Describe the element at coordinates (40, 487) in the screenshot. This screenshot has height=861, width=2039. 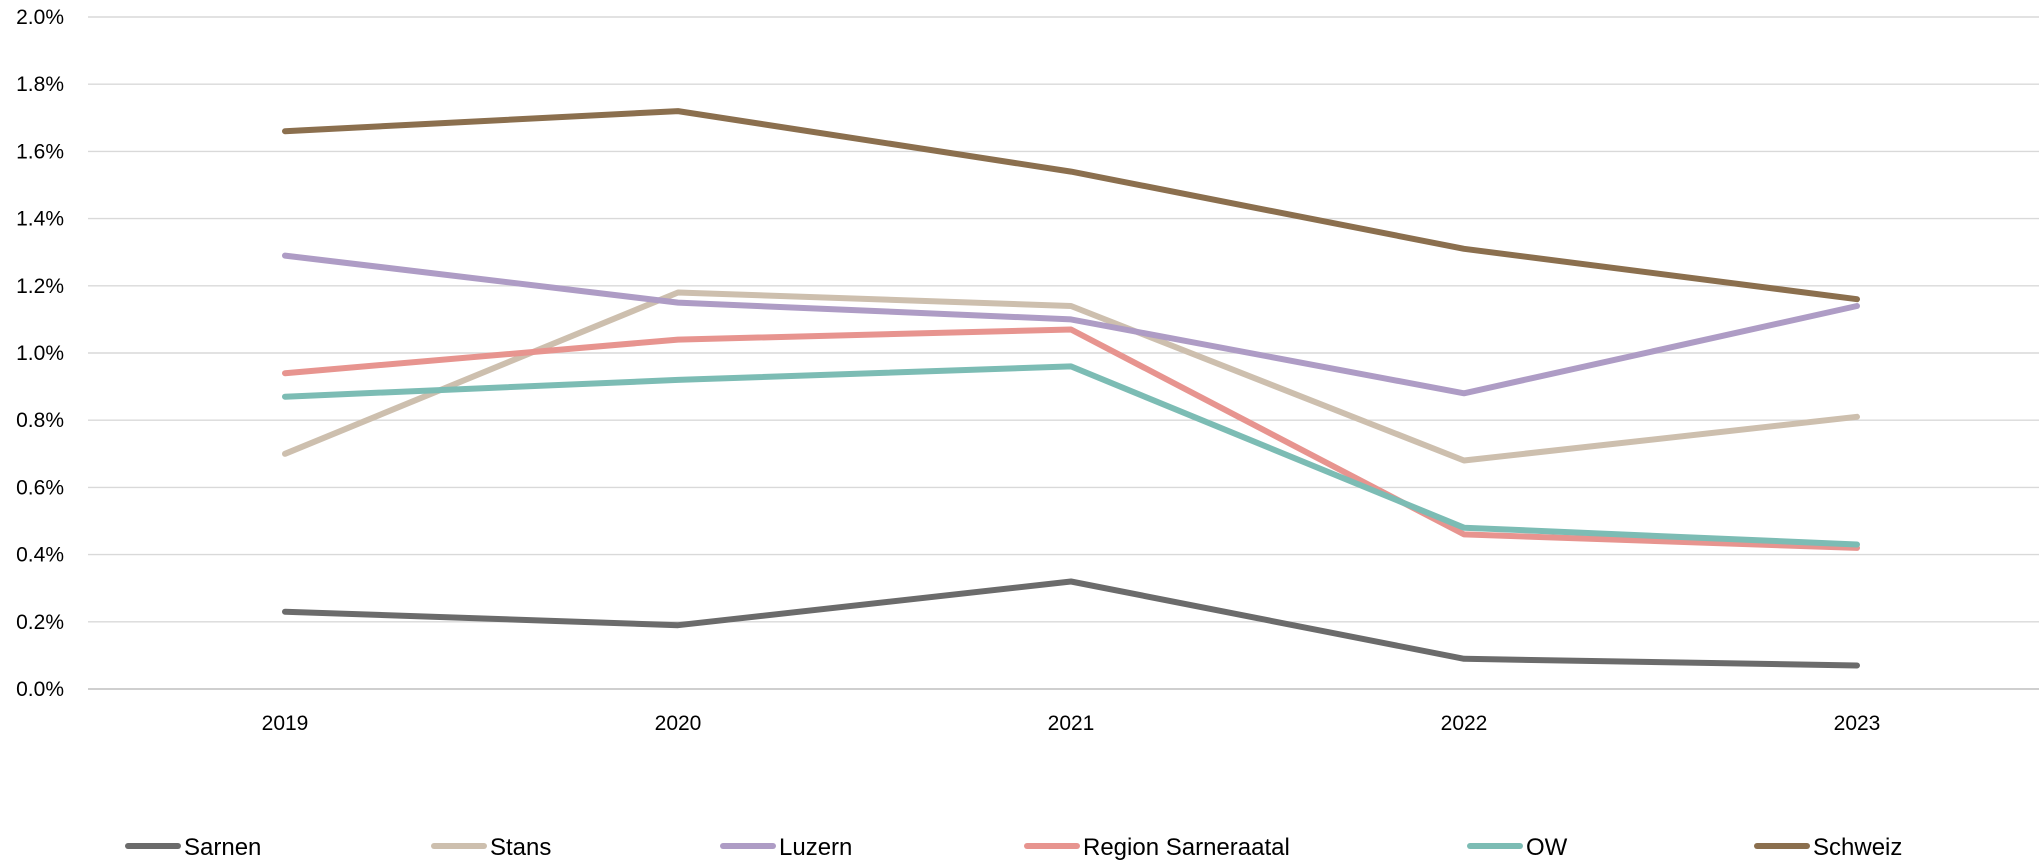
I see `y-tick-label: 0.6%` at that location.